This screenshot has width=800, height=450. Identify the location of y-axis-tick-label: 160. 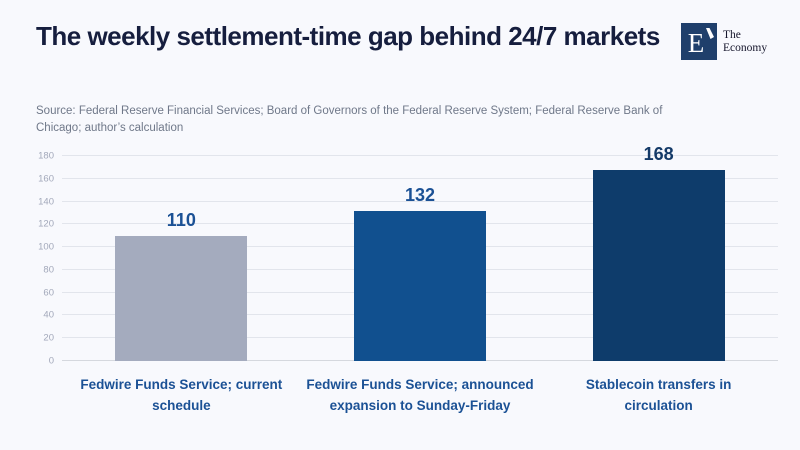
(46, 179).